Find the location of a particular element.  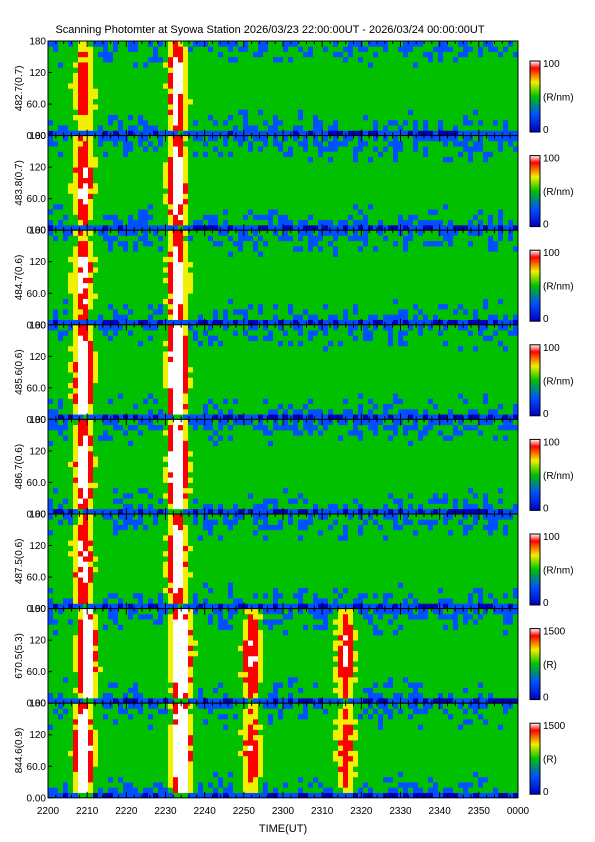

x-tick-label: 0000 is located at coordinates (518, 811).